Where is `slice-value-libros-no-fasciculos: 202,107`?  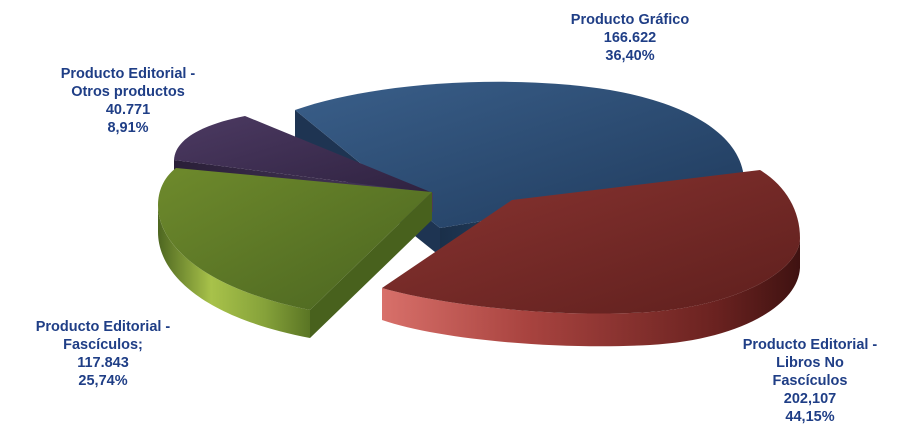
slice-value-libros-no-fasciculos: 202,107 is located at coordinates (810, 399).